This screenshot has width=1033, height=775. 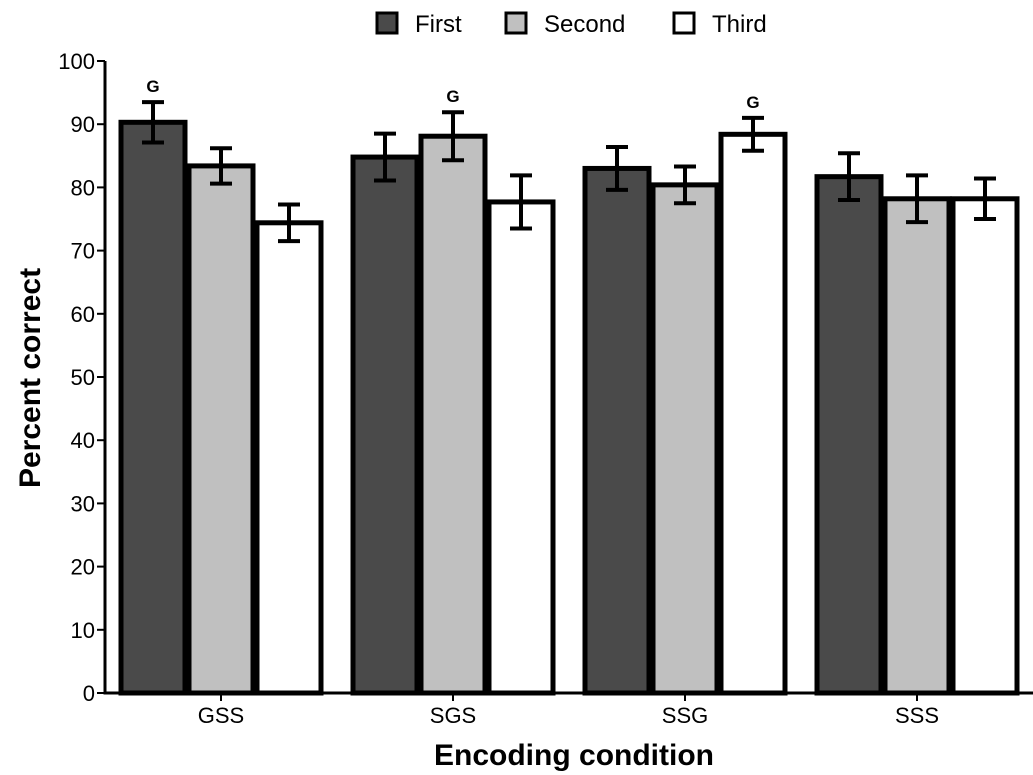 I want to click on bar-sss-first, so click(x=849, y=435).